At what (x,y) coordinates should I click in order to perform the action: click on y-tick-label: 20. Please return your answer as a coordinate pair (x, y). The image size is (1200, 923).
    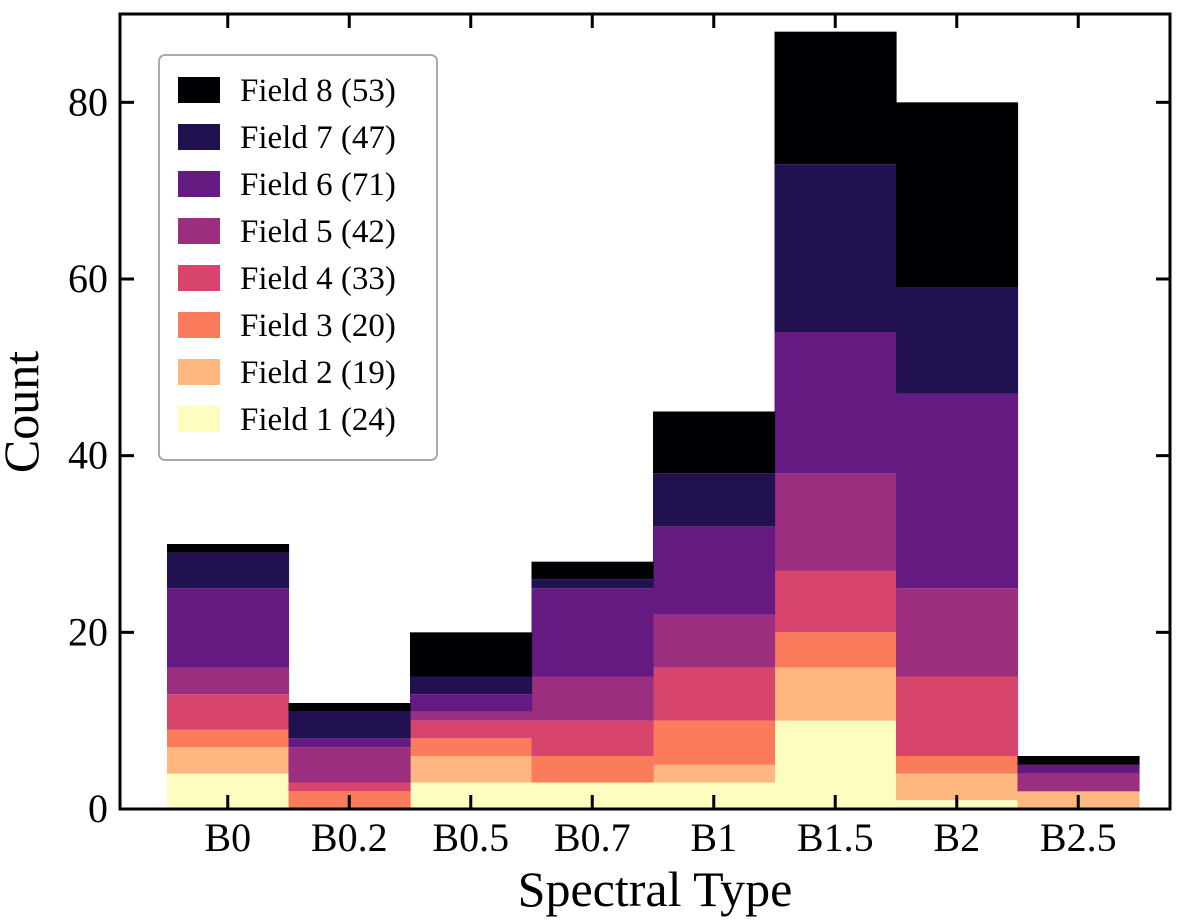
    Looking at the image, I should click on (88, 631).